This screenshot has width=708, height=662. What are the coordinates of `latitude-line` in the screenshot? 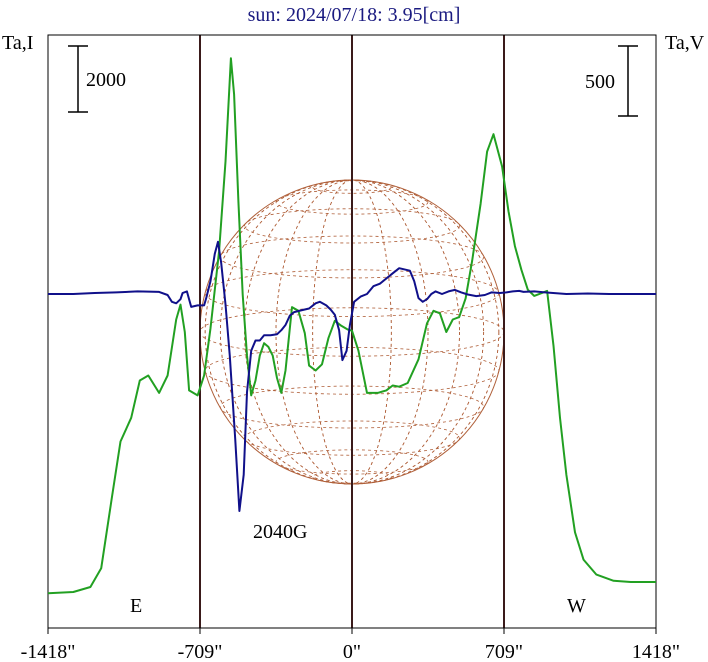 It's located at (352, 226).